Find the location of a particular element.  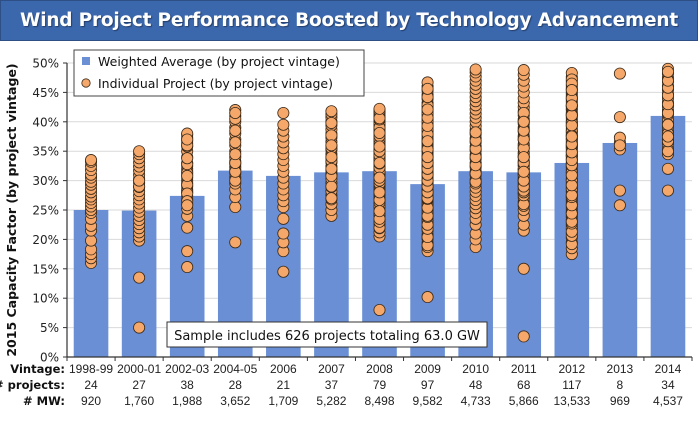

table-cell: 1,709 is located at coordinates (283, 401).